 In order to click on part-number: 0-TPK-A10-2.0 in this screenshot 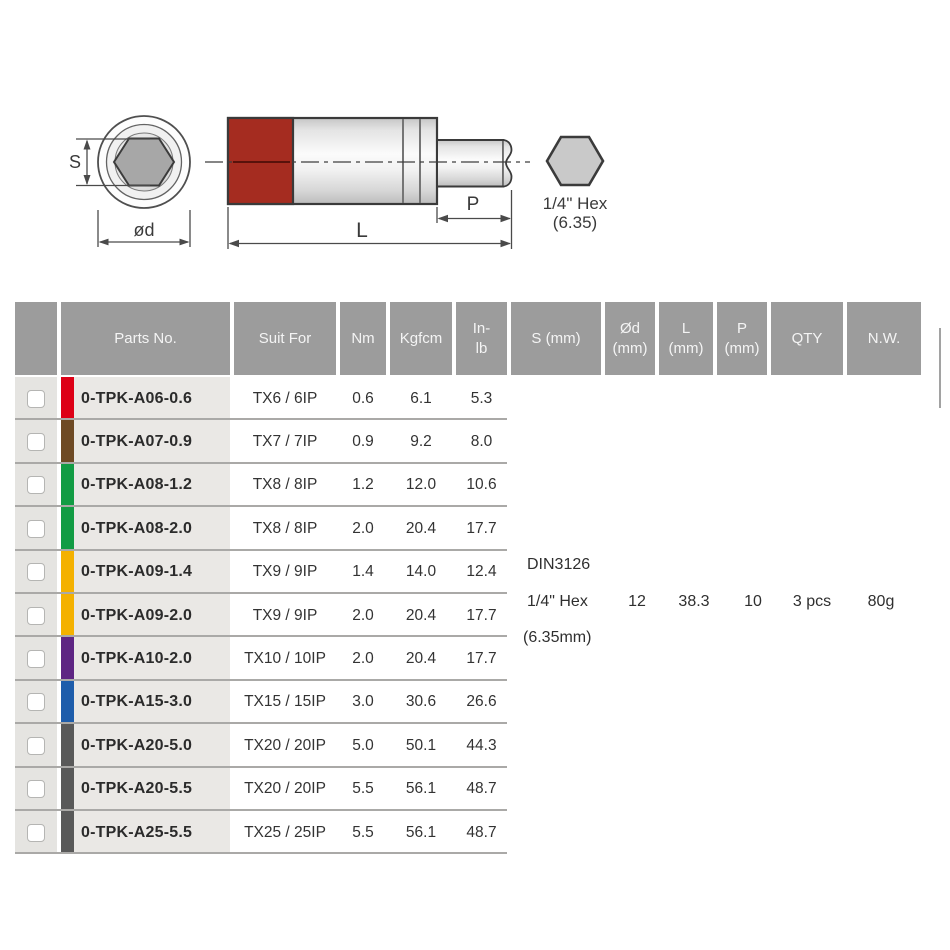, I will do `click(137, 659)`.